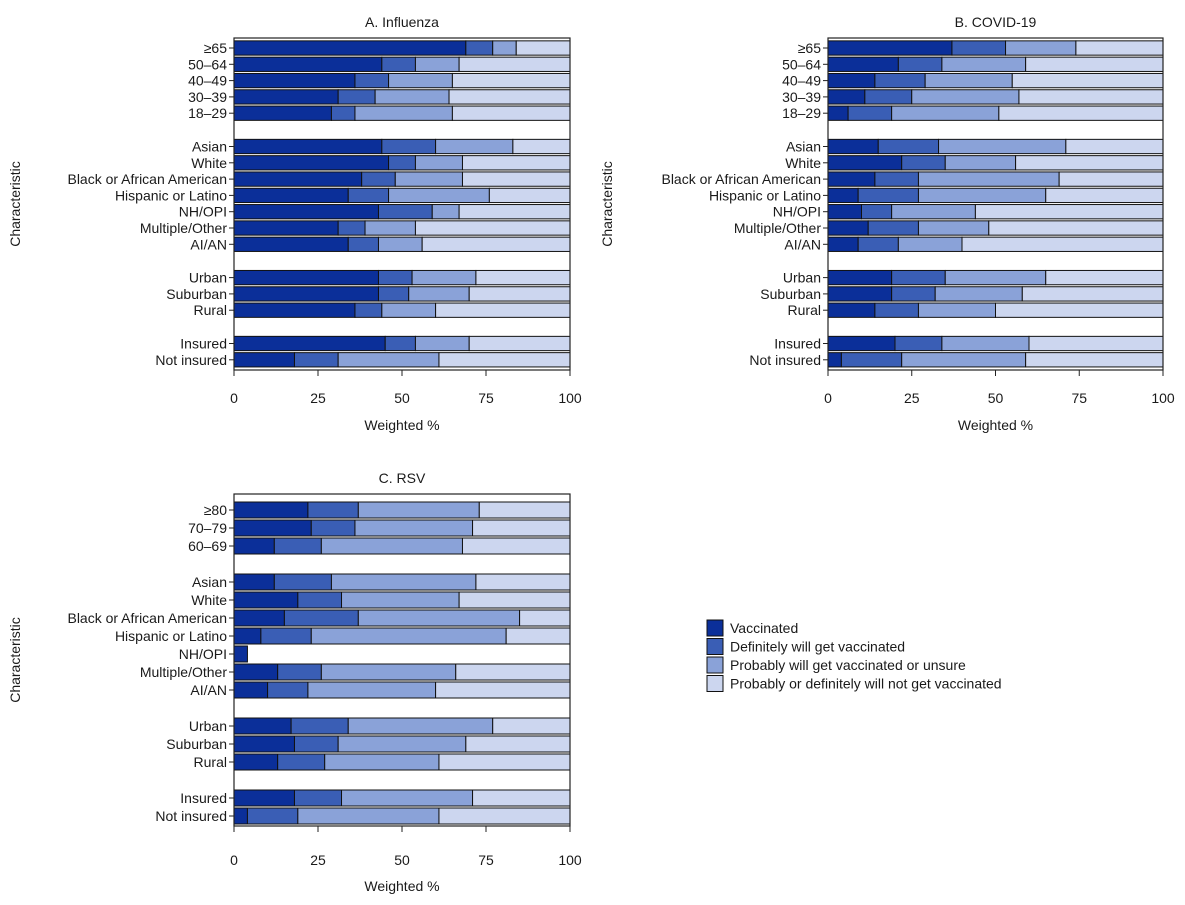  What do you see at coordinates (203, 344) in the screenshot?
I see `category-label: Insured` at bounding box center [203, 344].